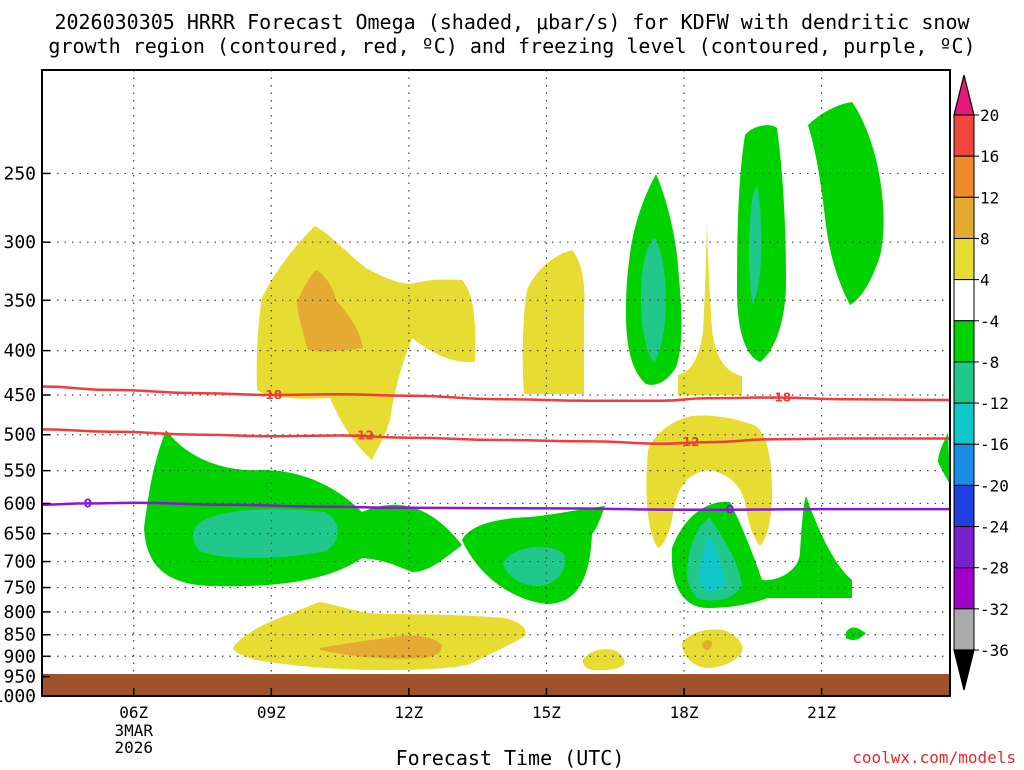  I want to click on colorbar-bin--16--12, so click(964, 423).